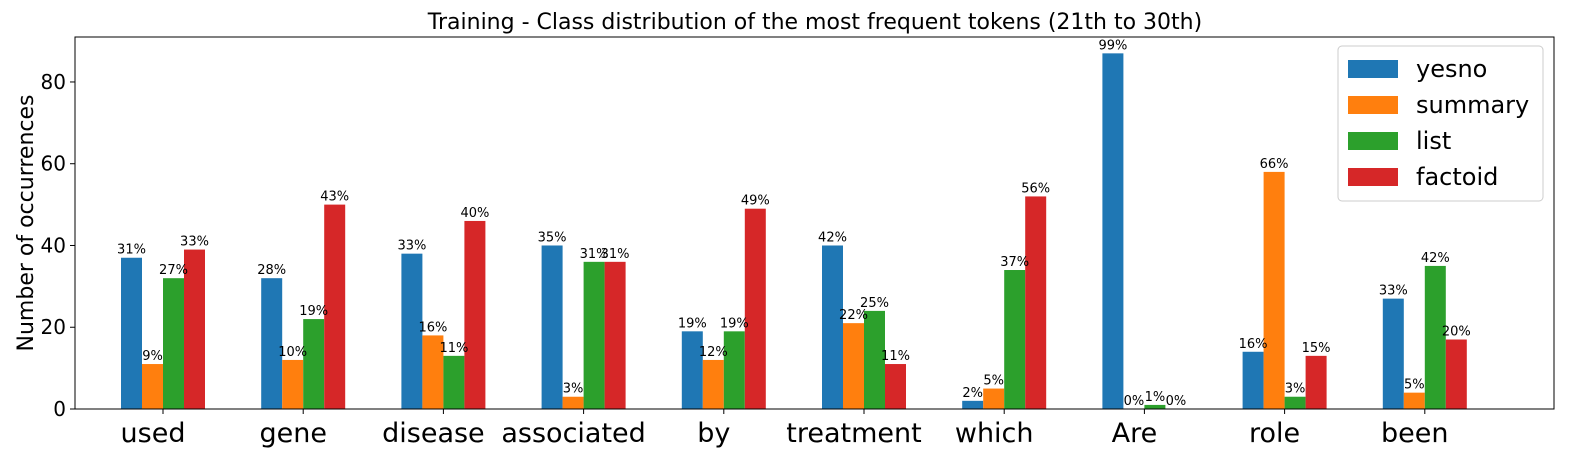 Image resolution: width=1589 pixels, height=462 pixels. Describe the element at coordinates (713, 384) in the screenshot. I see `bar-summary-by` at that location.